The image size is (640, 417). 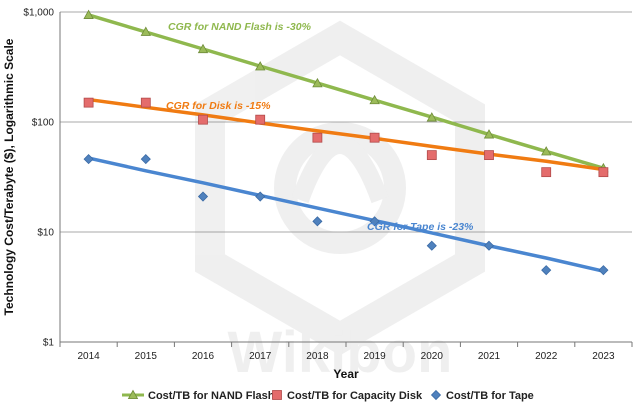 What do you see at coordinates (489, 356) in the screenshot?
I see `x-tick-label: 2021` at bounding box center [489, 356].